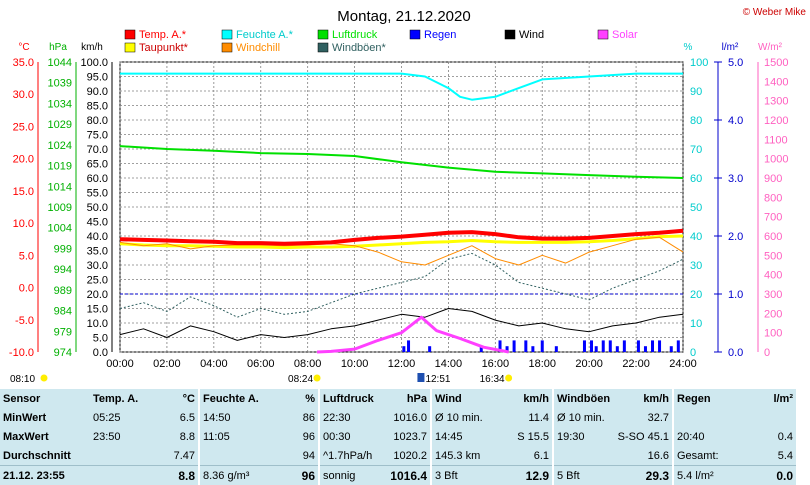 The image size is (810, 485). I want to click on temp-tick-label: 0.0, so click(26, 289).